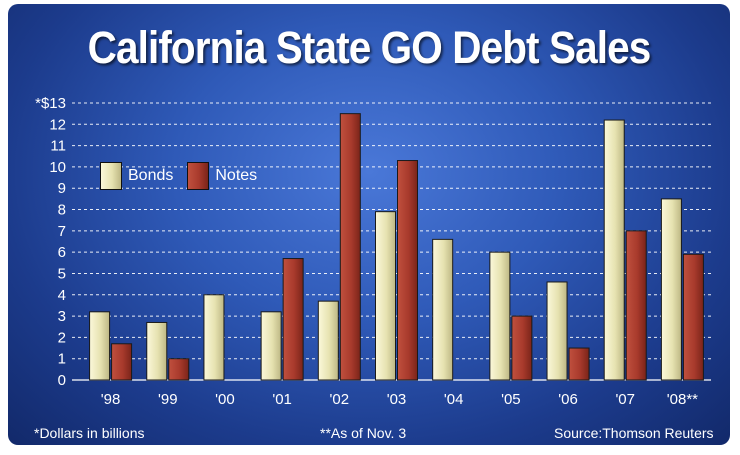  What do you see at coordinates (185, 176) in the screenshot?
I see `legend: Bonds Notes` at bounding box center [185, 176].